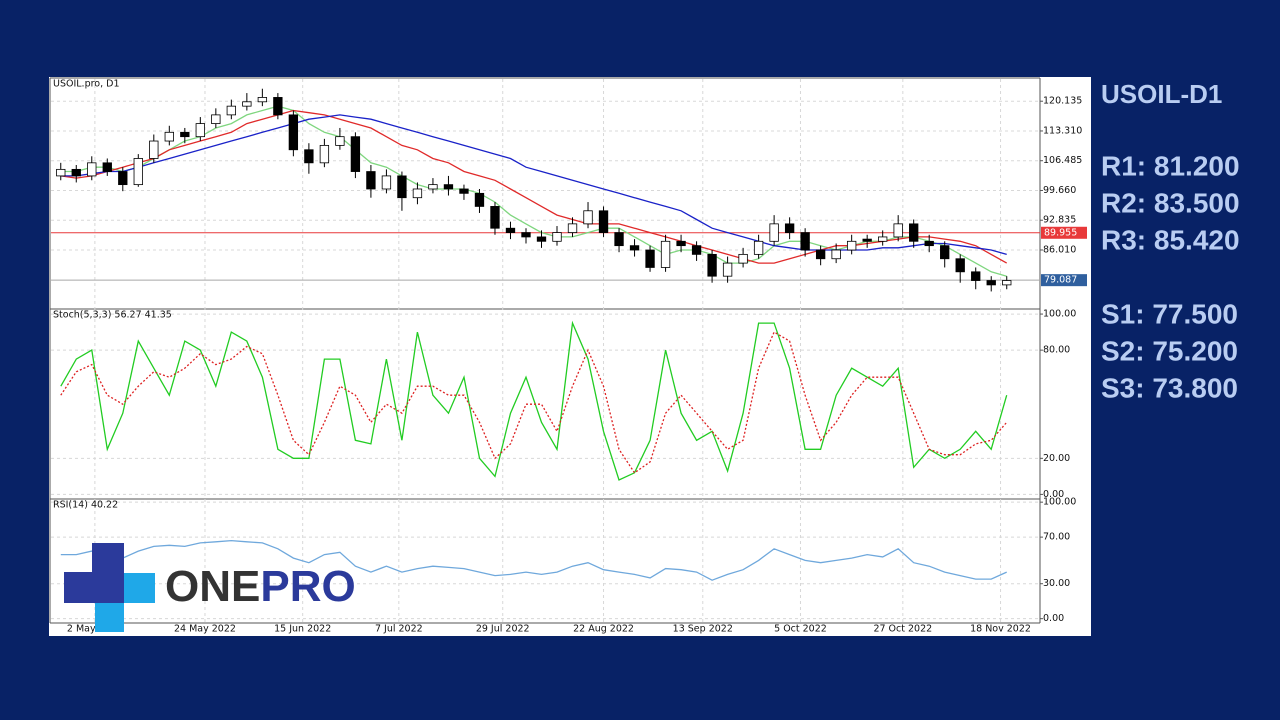 This screenshot has width=1280, height=720. What do you see at coordinates (1056, 583) in the screenshot?
I see `y-tick-label: 30.00` at bounding box center [1056, 583].